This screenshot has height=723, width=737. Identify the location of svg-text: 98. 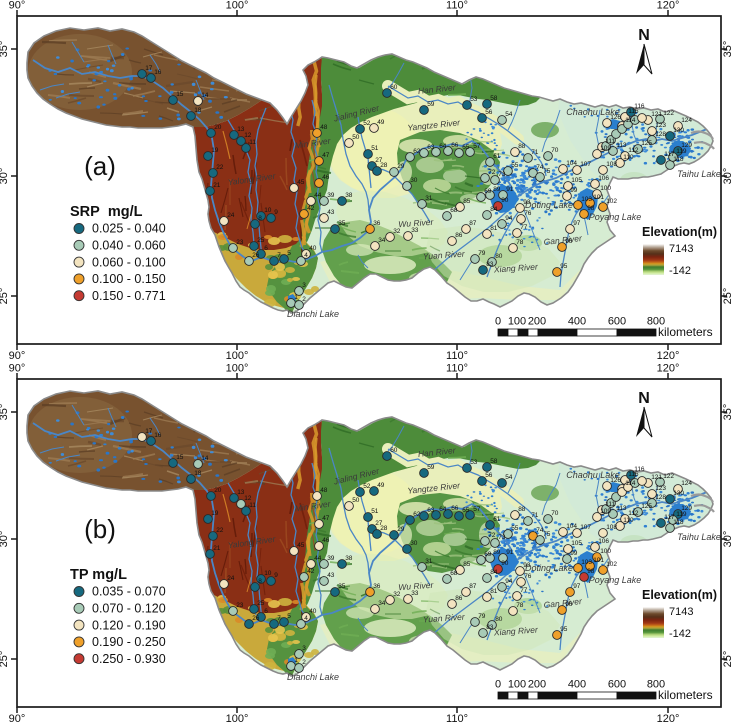
(591, 208).